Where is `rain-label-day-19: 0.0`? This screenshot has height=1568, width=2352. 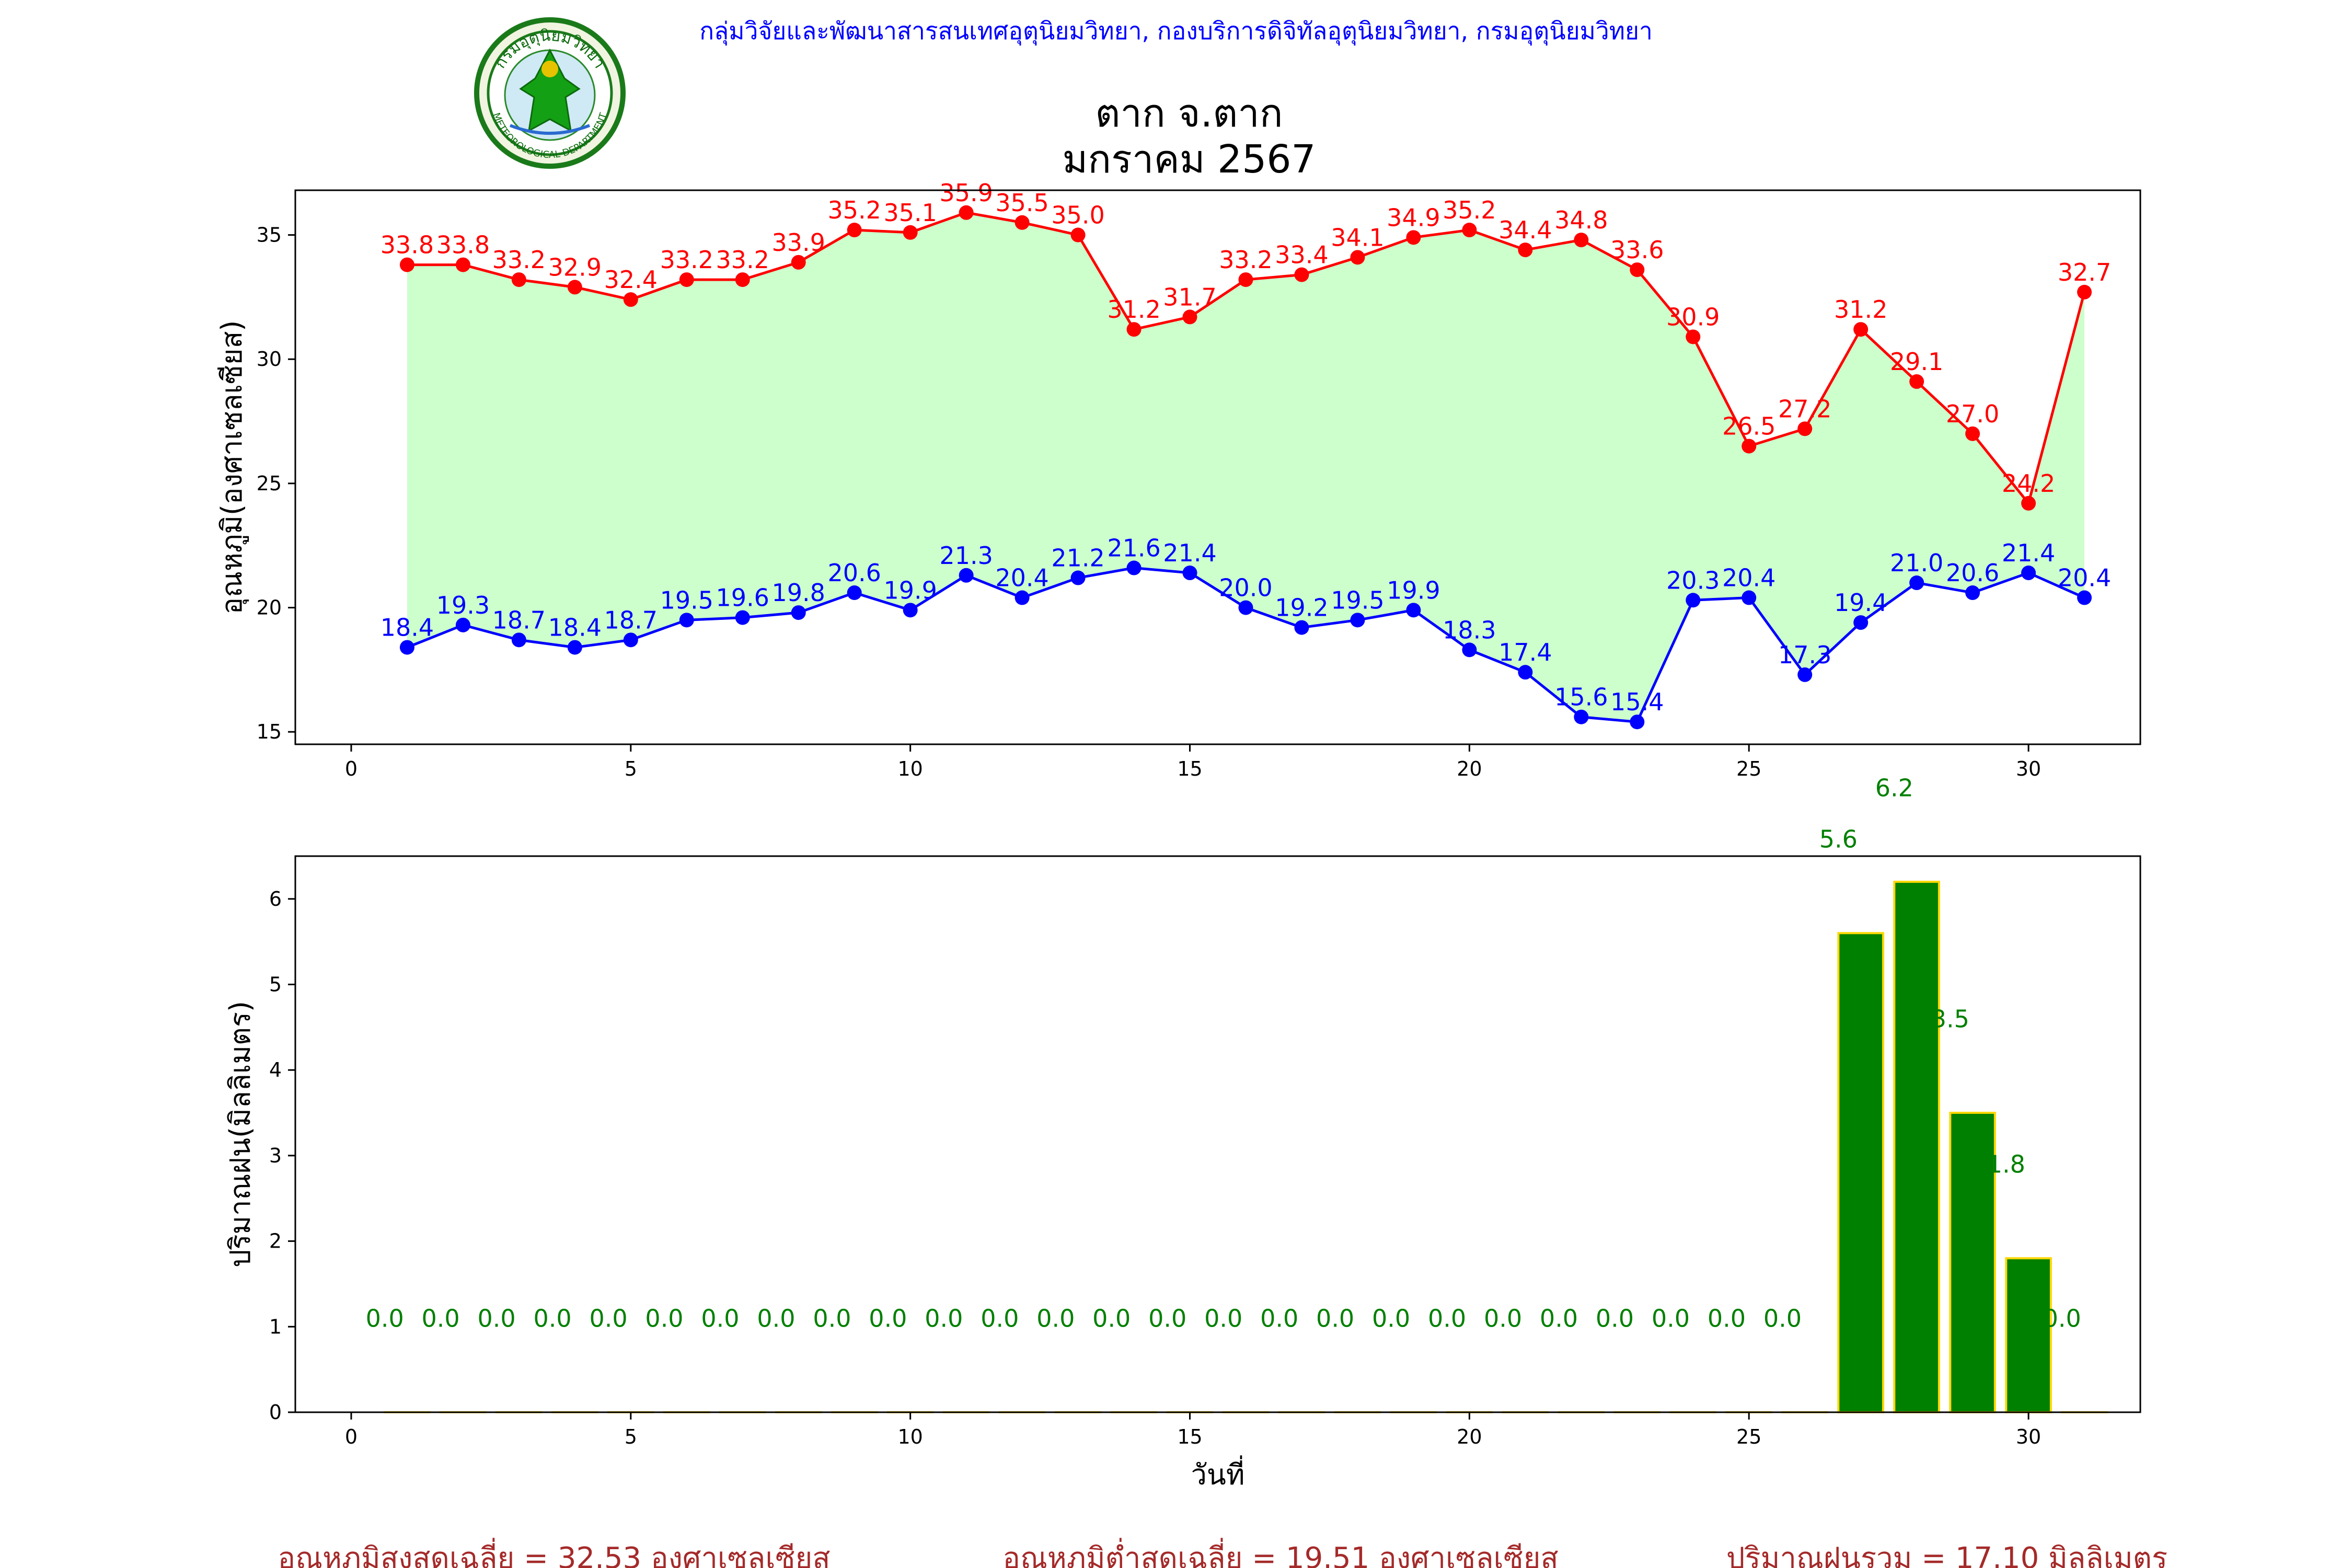 rain-label-day-19: 0.0 is located at coordinates (1391, 1318).